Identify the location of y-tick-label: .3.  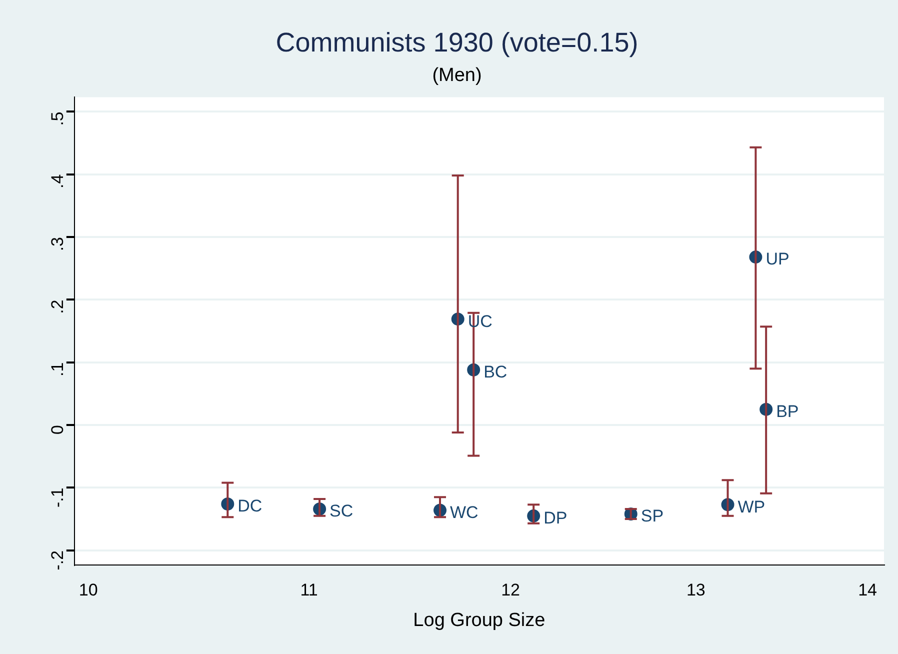
(58, 244).